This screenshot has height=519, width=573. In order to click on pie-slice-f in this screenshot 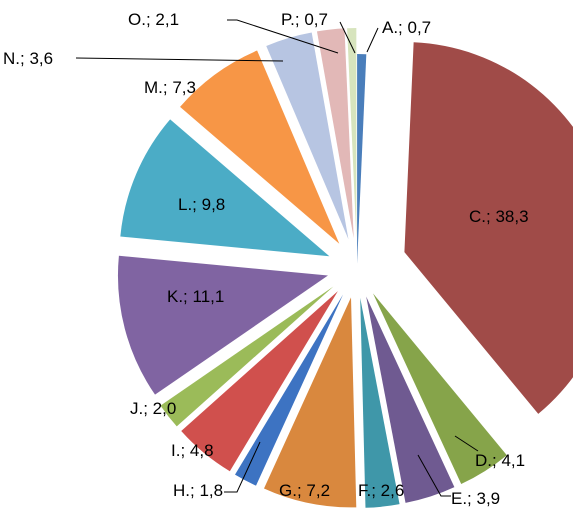, I will do `click(380, 402)`.